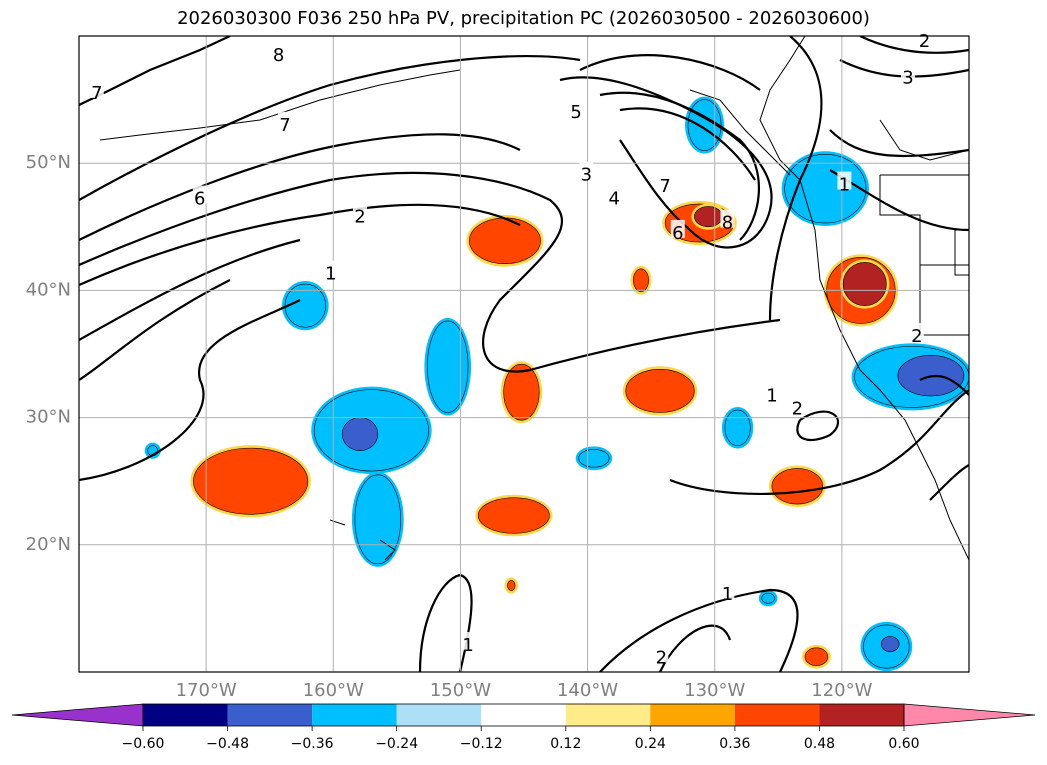  What do you see at coordinates (77, 715) in the screenshot?
I see `colorbar-extend-low` at bounding box center [77, 715].